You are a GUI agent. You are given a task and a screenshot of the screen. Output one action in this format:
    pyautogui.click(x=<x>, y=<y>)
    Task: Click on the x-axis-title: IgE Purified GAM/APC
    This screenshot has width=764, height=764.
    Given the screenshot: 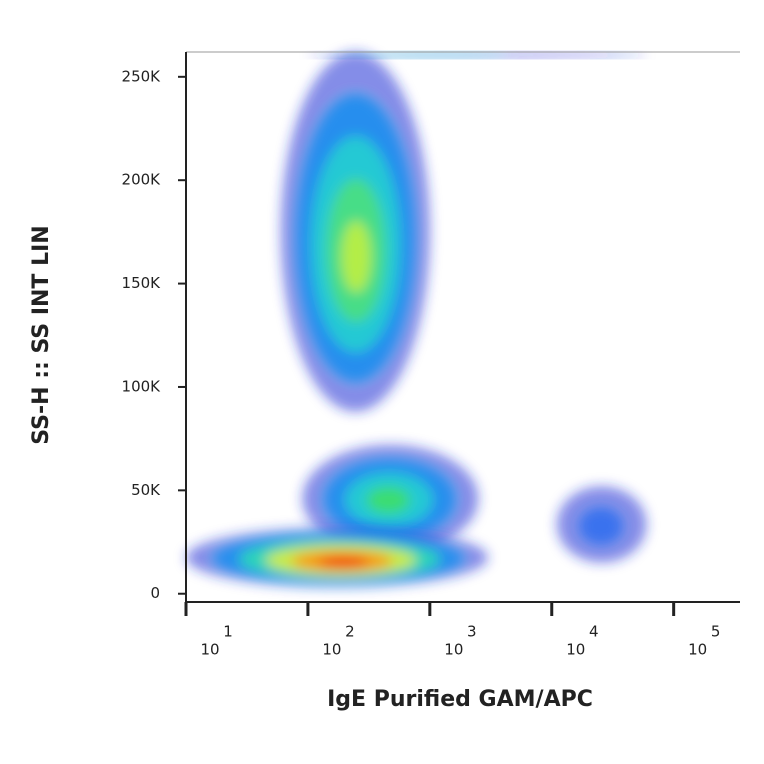 What is the action you would take?
    pyautogui.click(x=460, y=699)
    